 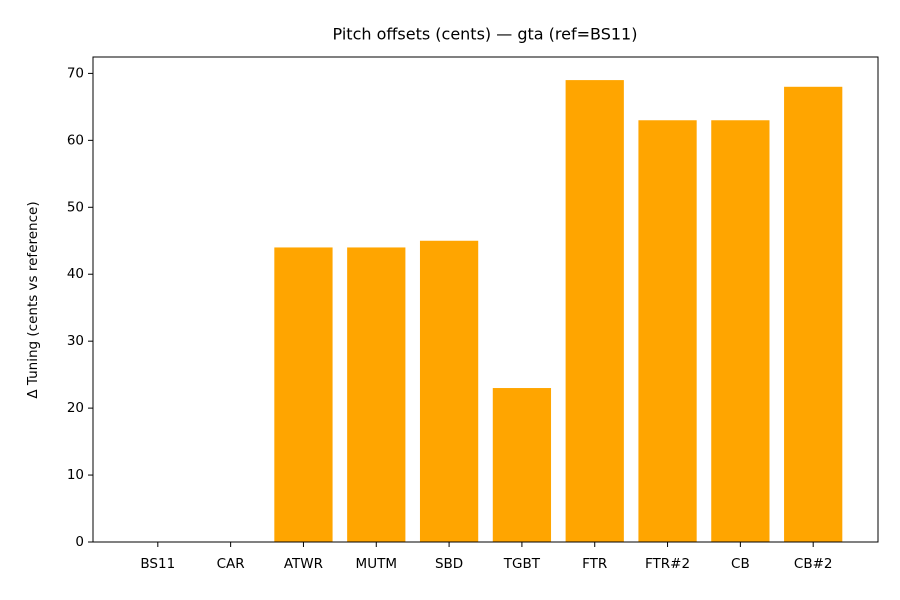 What do you see at coordinates (303, 564) in the screenshot?
I see `x-tick-label: ATWR` at bounding box center [303, 564].